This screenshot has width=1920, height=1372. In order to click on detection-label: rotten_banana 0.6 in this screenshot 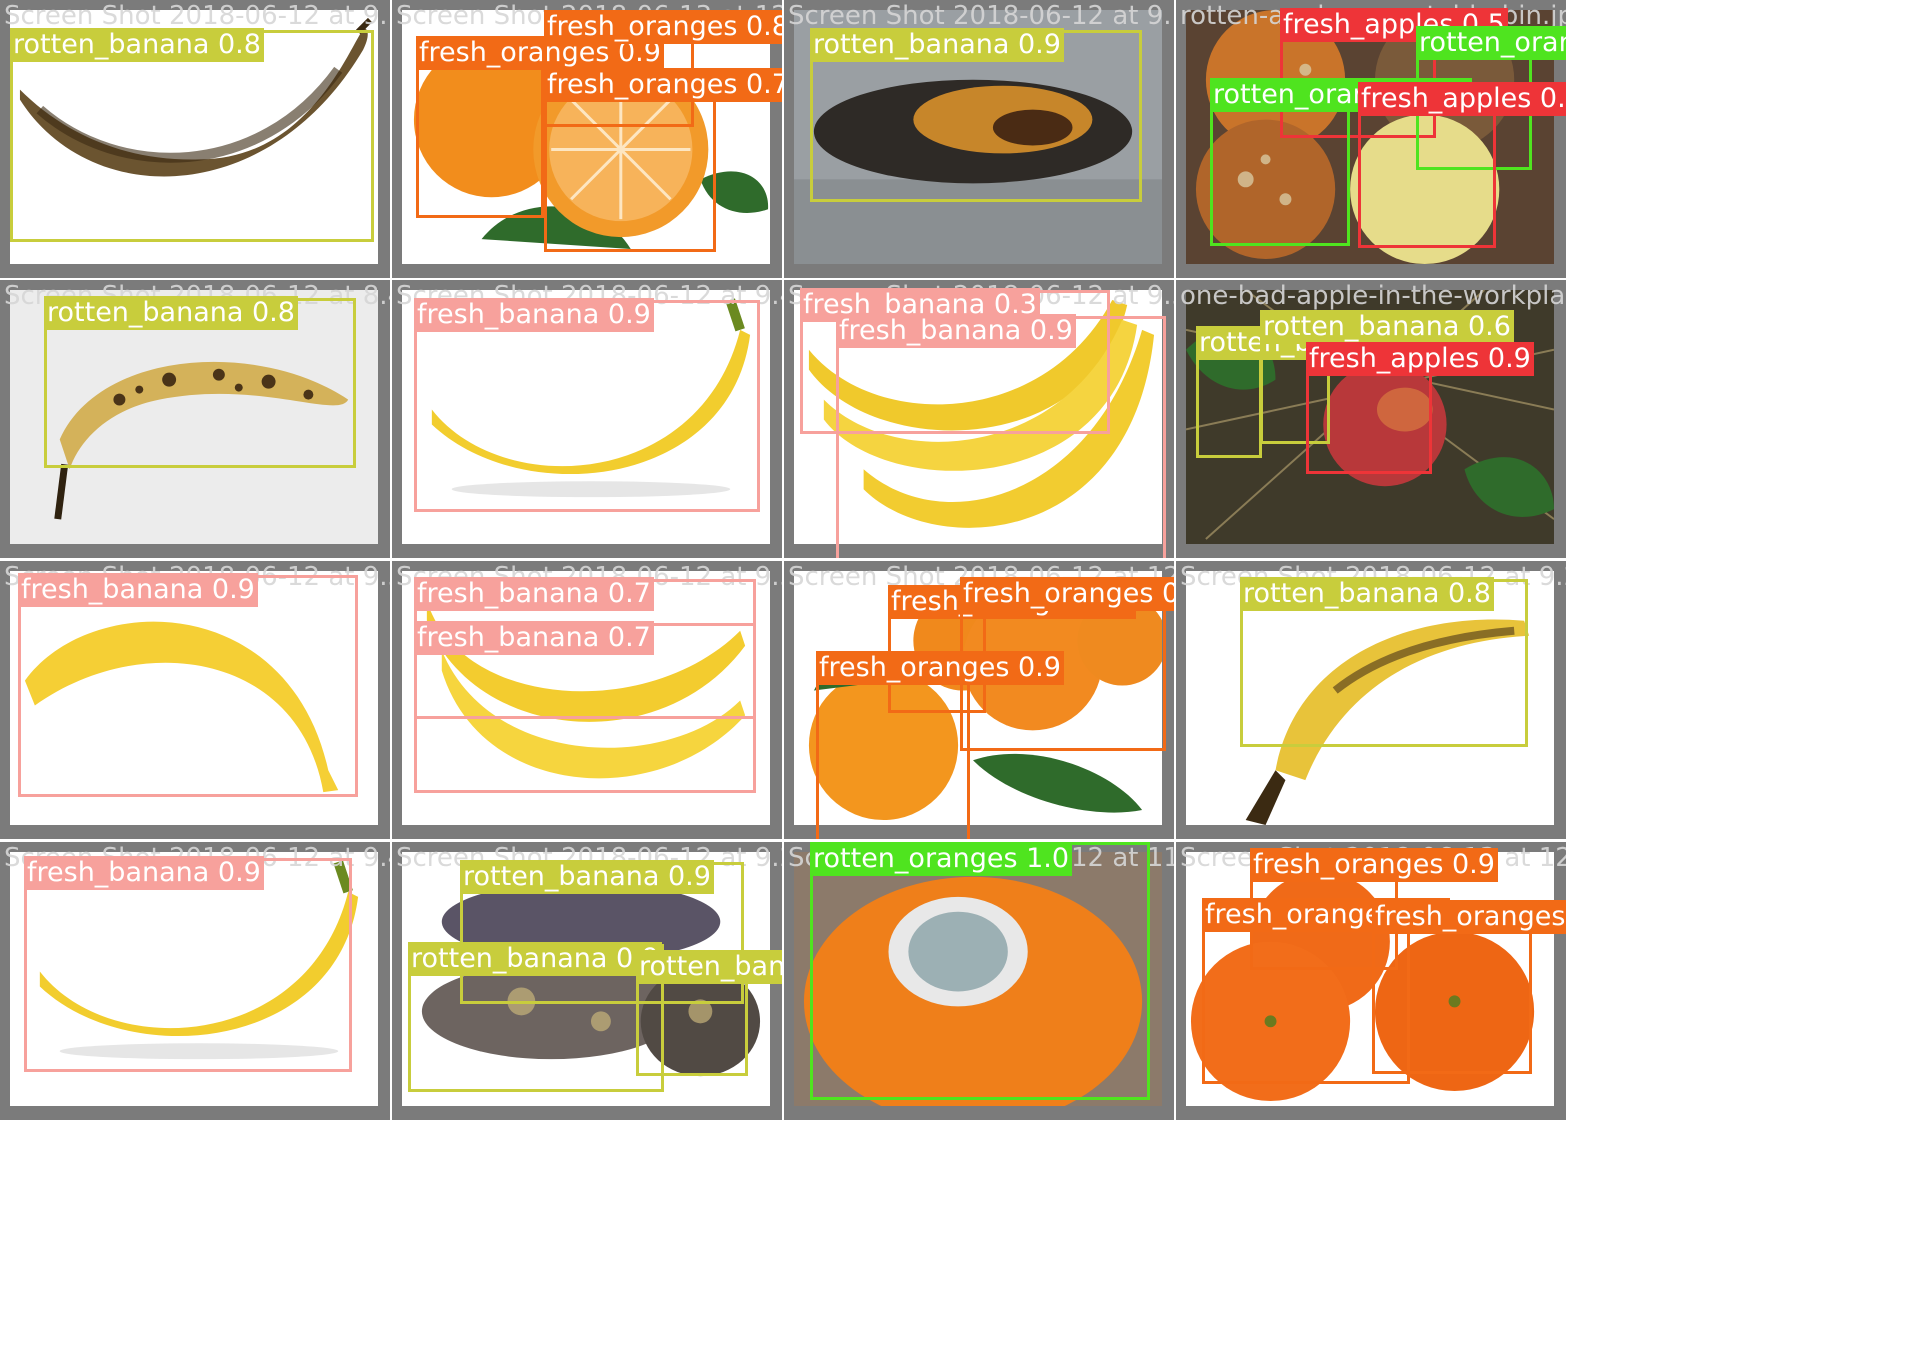, I will do `click(1387, 327)`.